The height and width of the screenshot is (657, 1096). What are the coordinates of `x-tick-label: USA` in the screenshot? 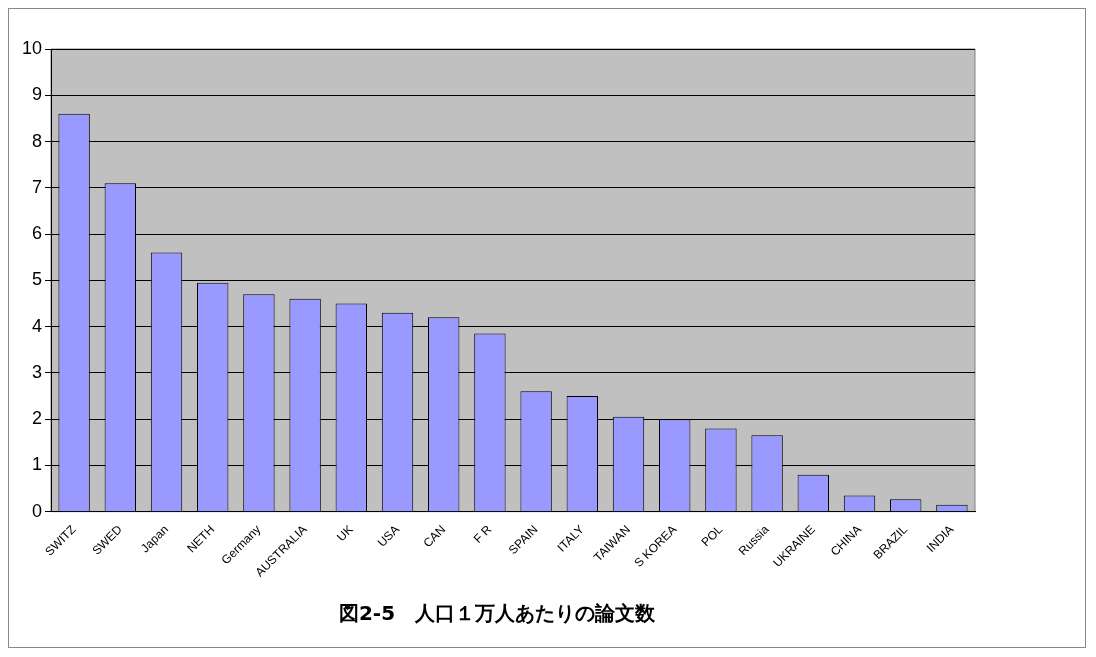 It's located at (388, 536).